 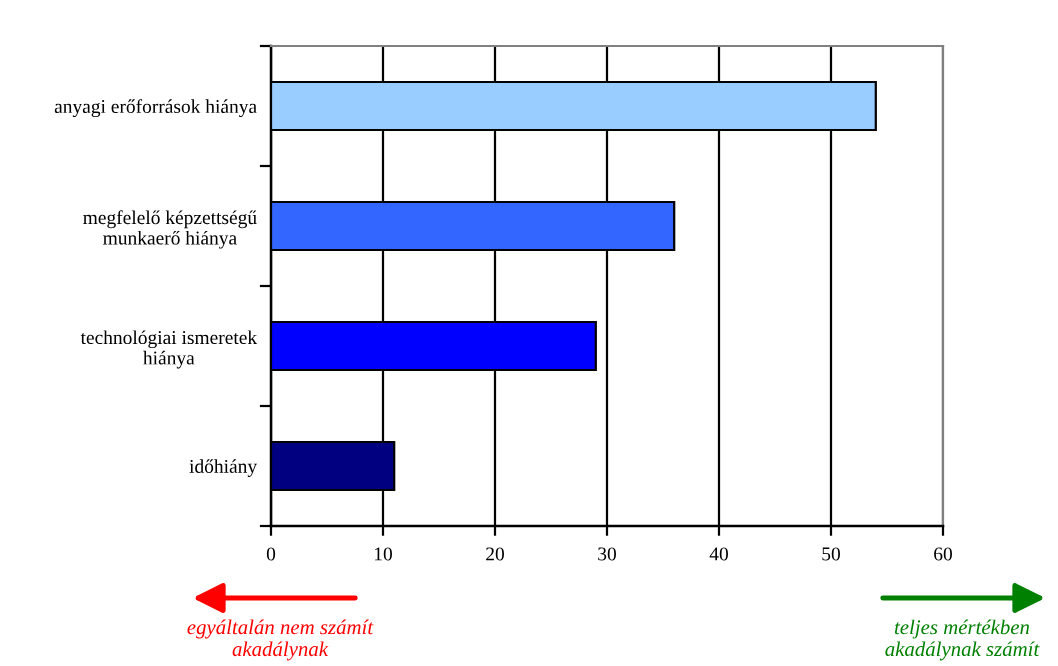 I want to click on x-tick-label: 40, so click(x=718, y=554).